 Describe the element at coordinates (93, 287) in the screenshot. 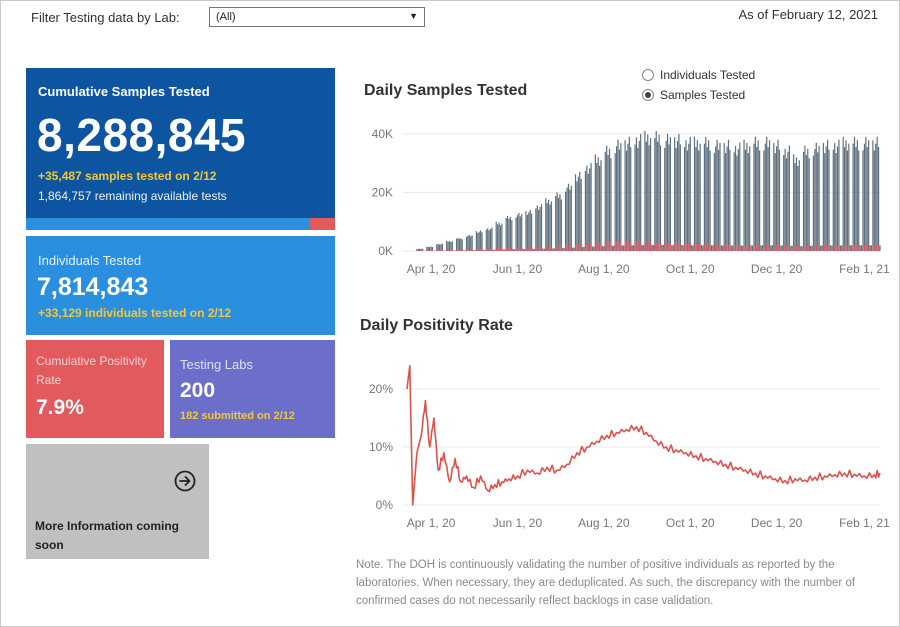

I see `individuals-tested-value: 7,814,843` at that location.